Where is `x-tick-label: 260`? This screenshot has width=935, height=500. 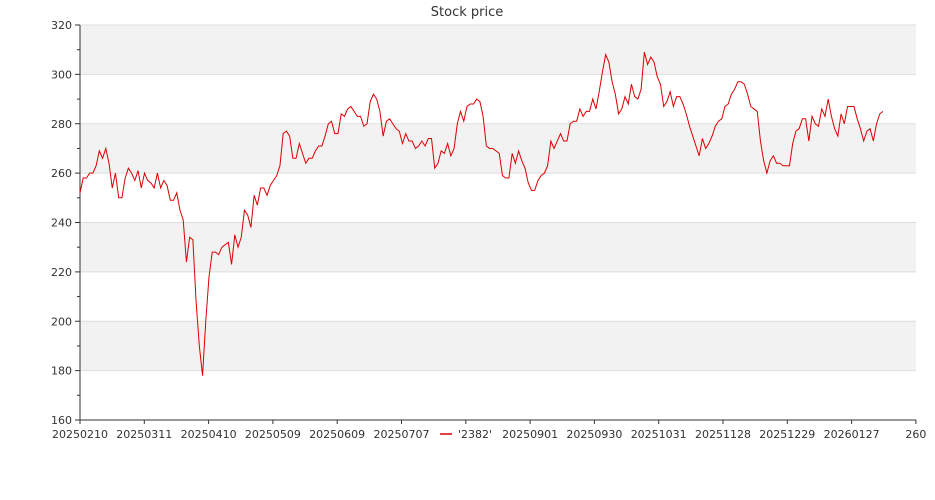
x-tick-label: 260 is located at coordinates (915, 434).